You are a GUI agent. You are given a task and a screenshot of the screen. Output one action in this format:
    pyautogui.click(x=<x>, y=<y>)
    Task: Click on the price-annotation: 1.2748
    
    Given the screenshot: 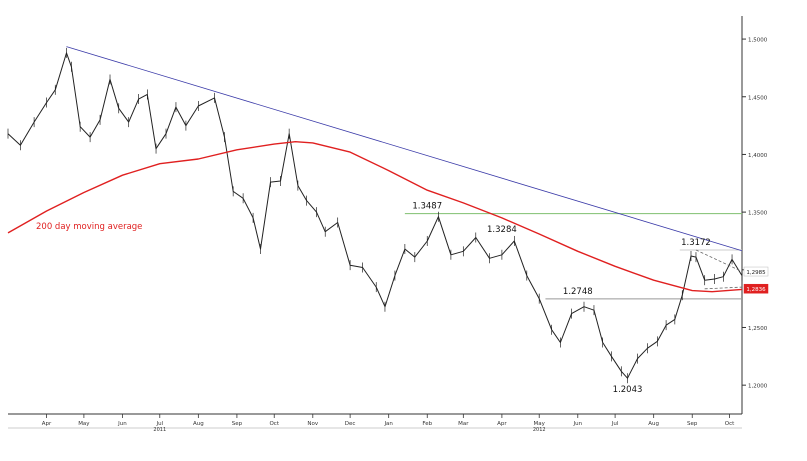 What is the action you would take?
    pyautogui.click(x=578, y=292)
    